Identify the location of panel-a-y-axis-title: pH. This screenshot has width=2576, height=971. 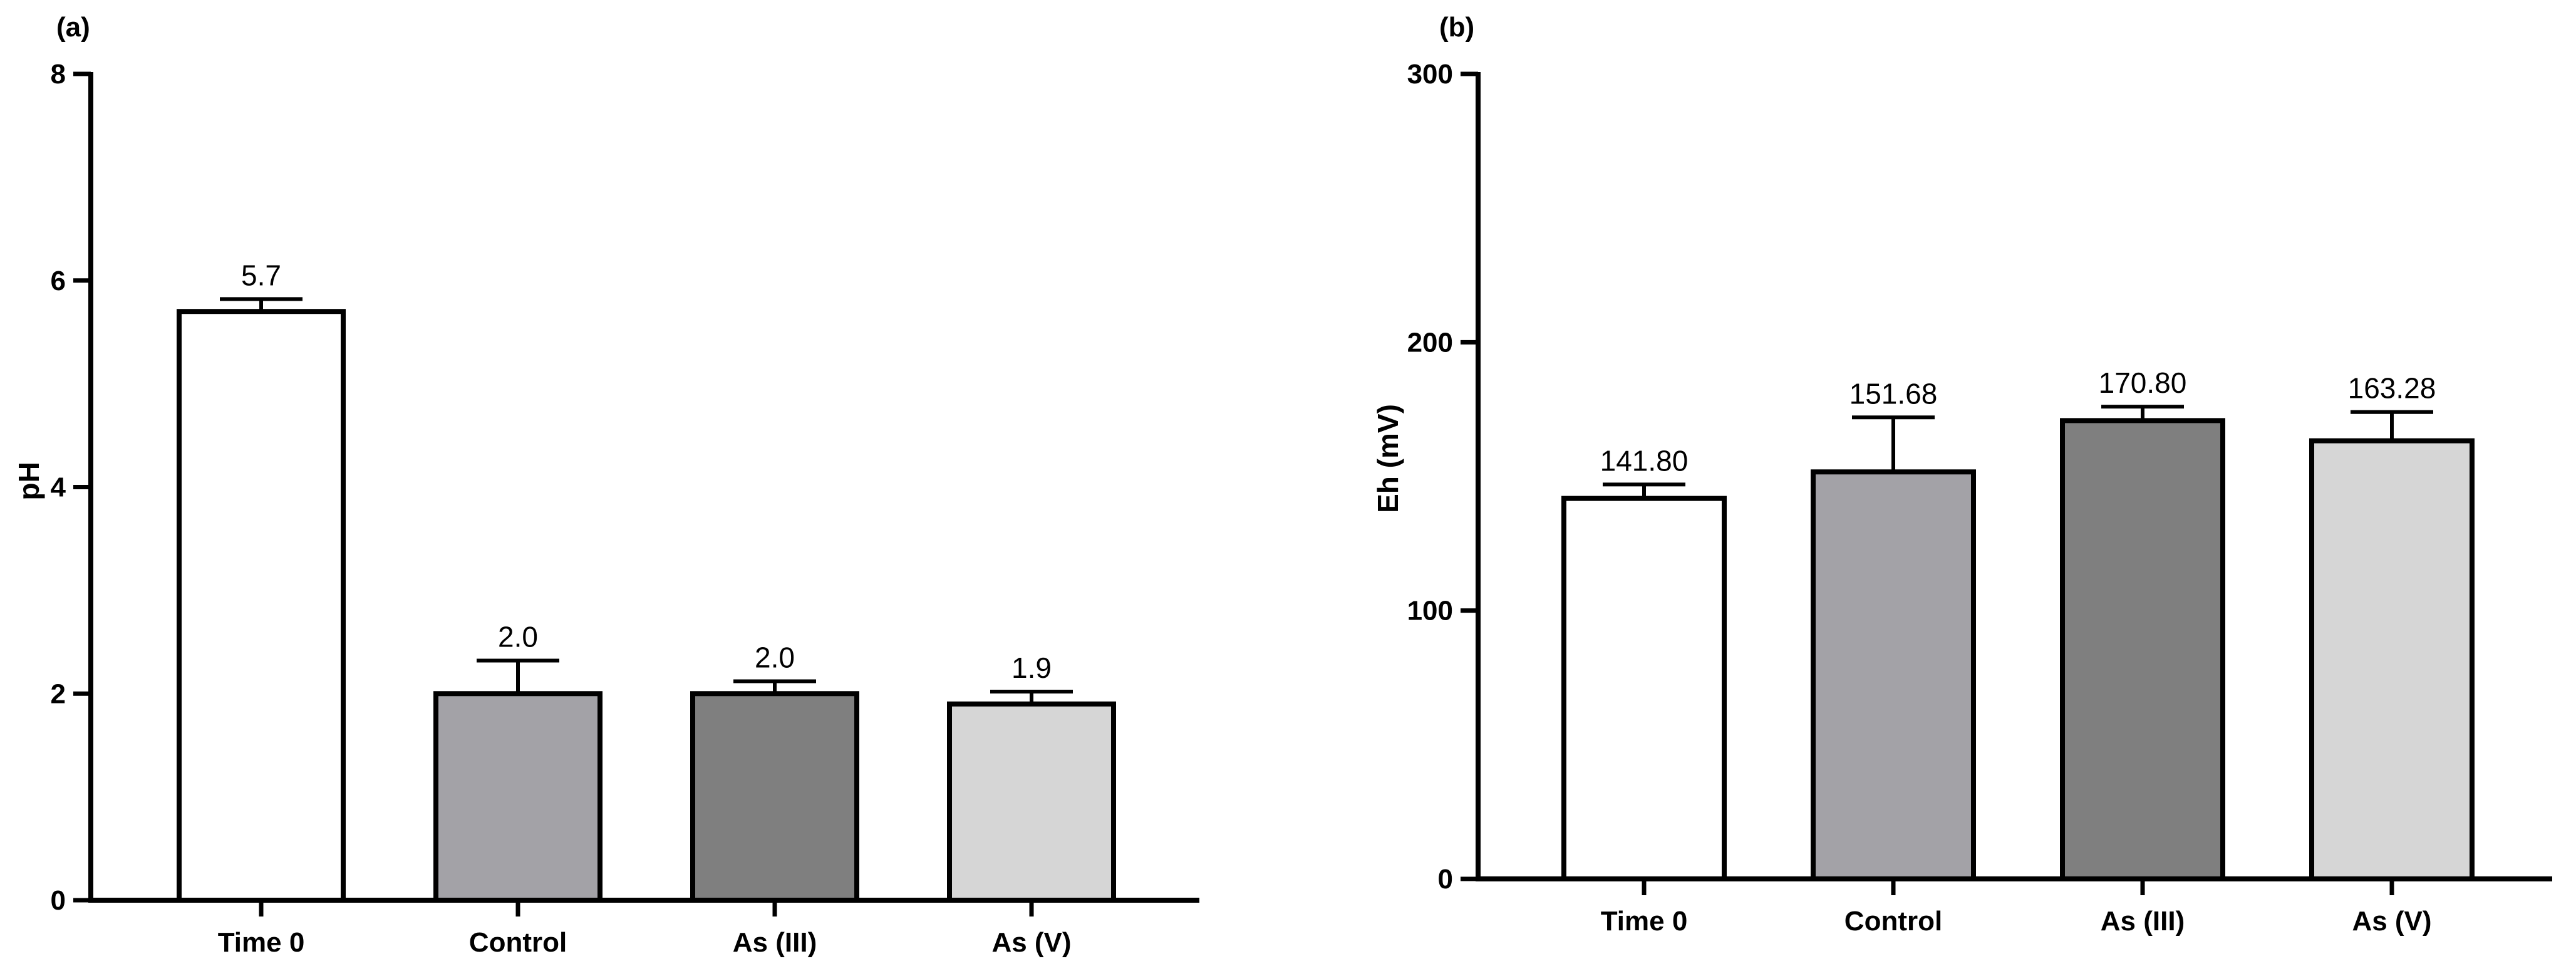
(29, 481).